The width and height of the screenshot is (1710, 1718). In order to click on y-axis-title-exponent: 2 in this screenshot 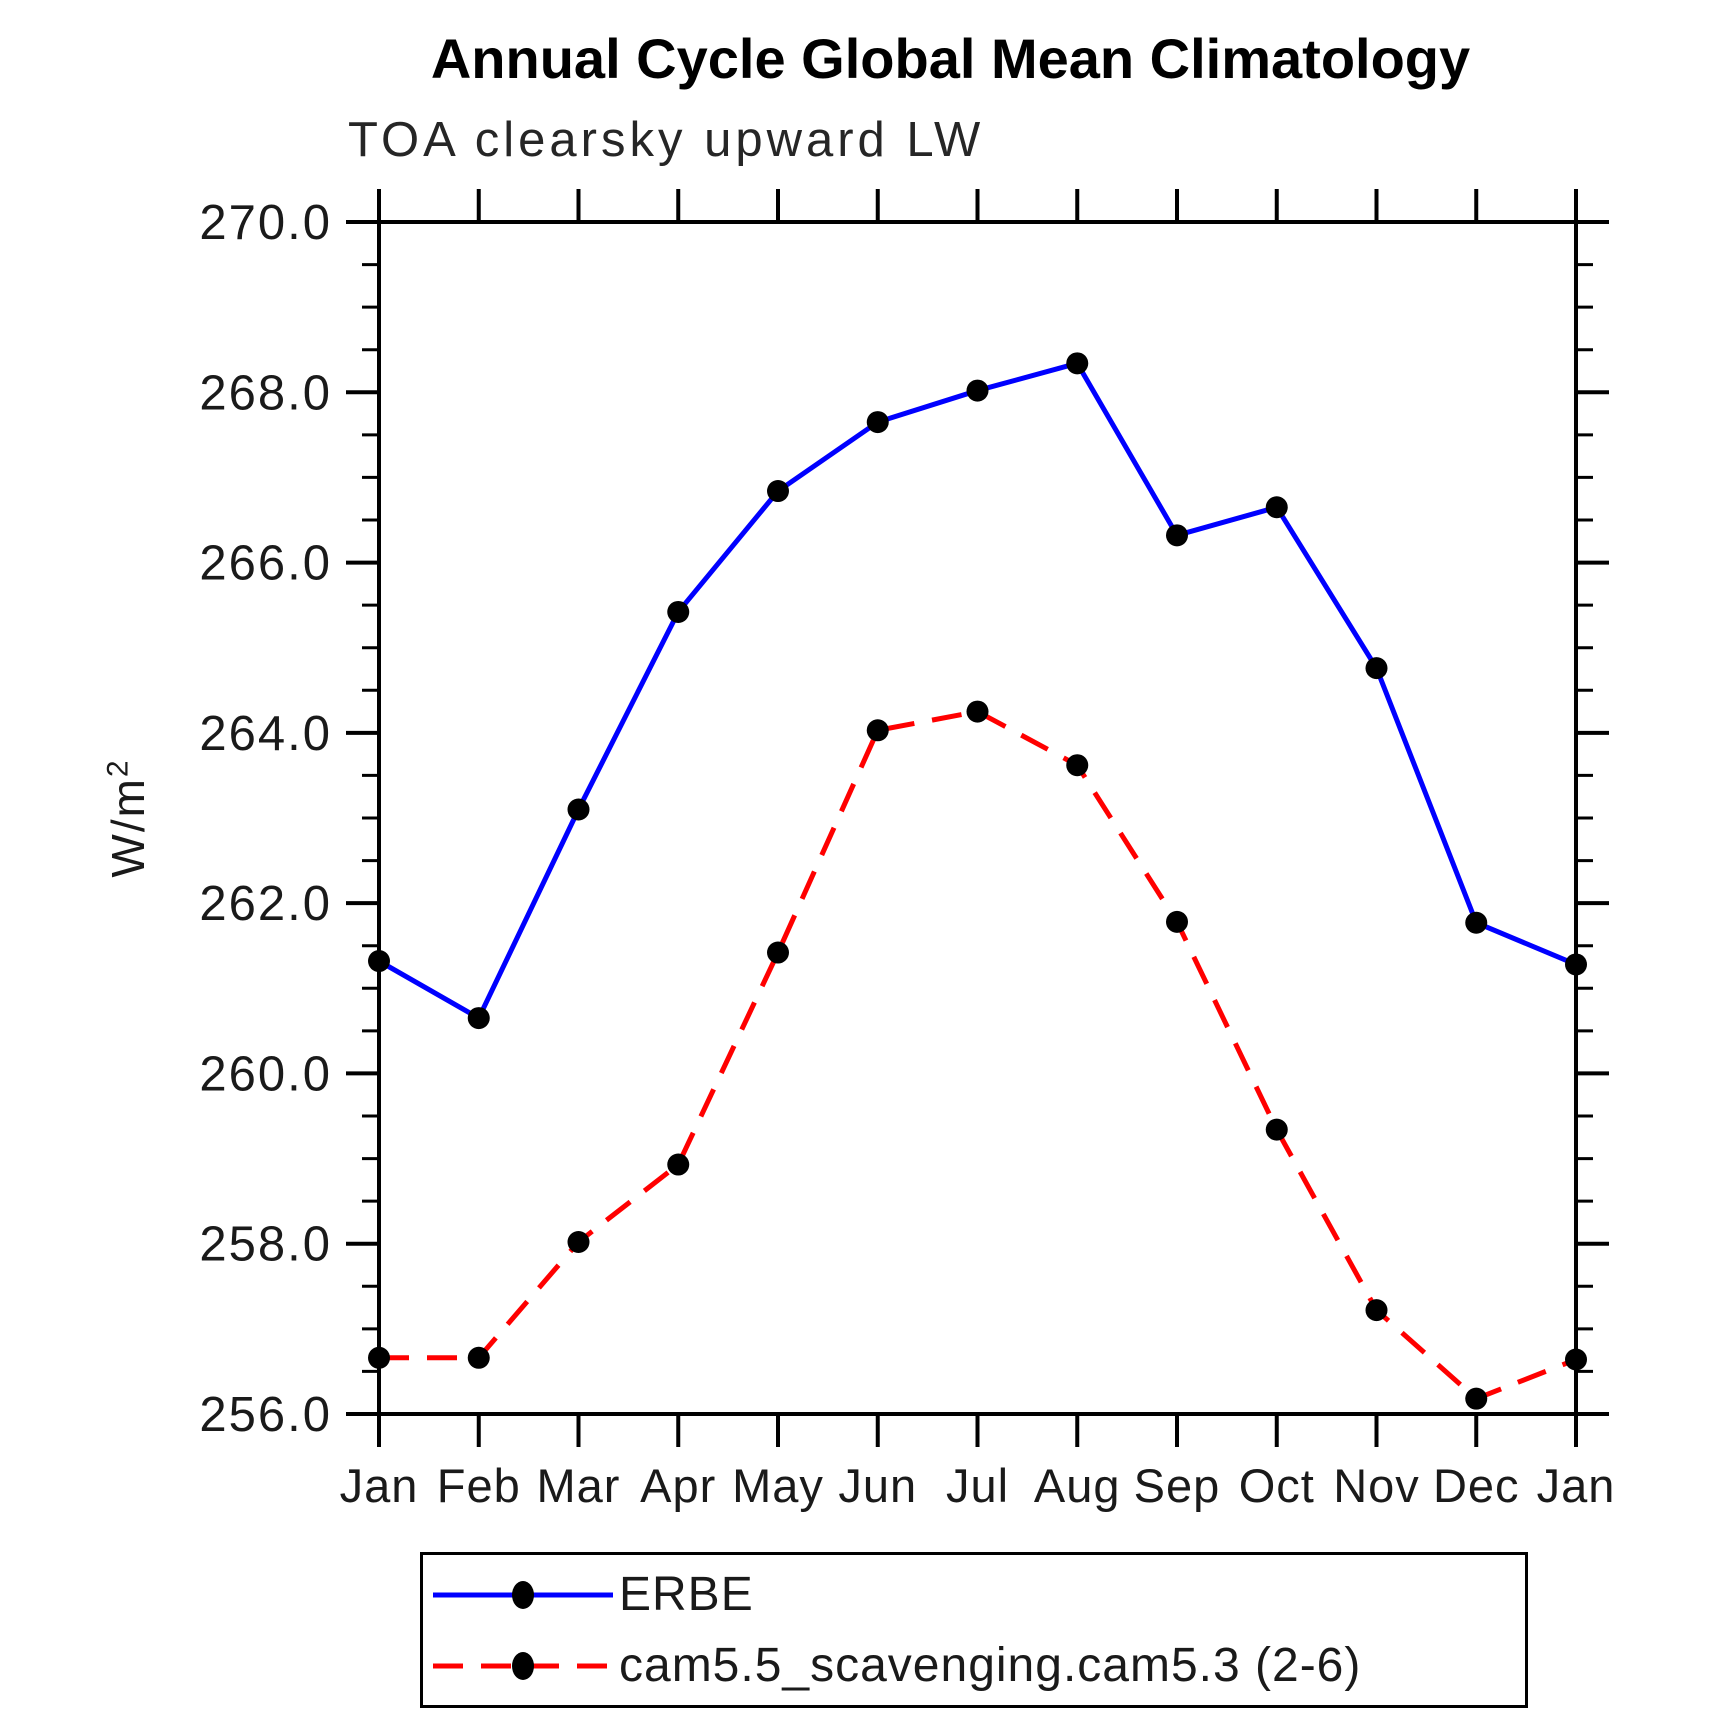, I will do `click(118, 768)`.